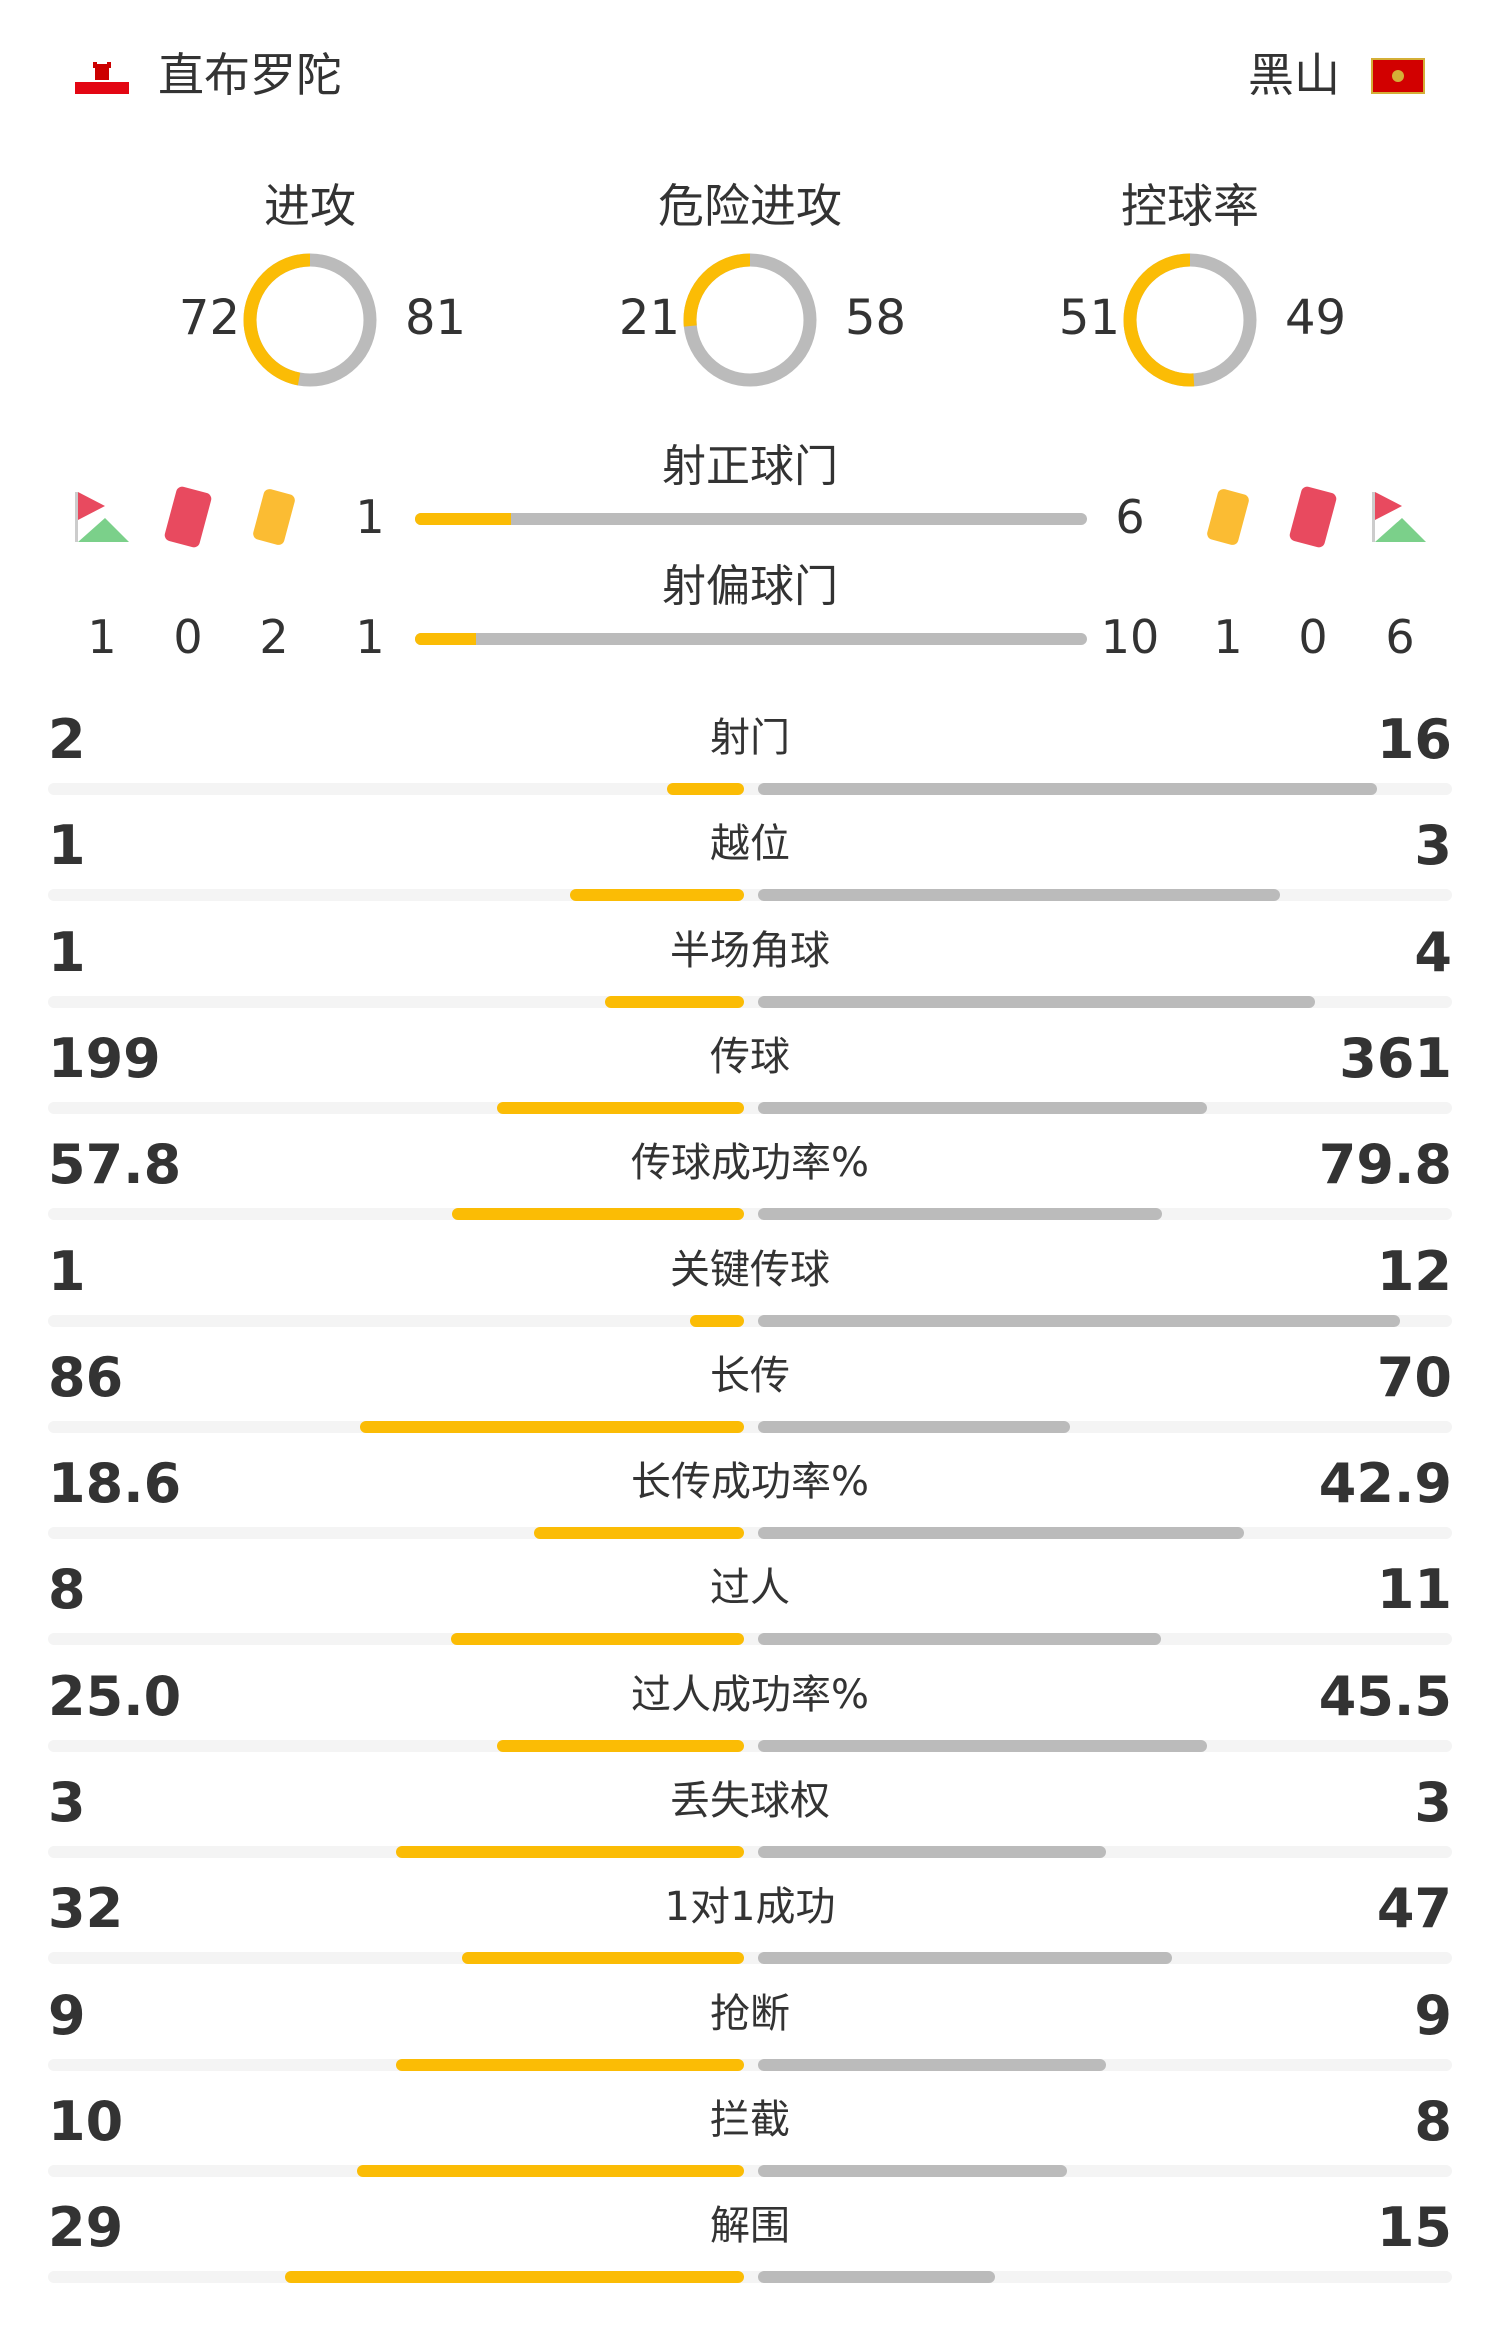  I want to click on stat-row: 9 抢断 9, so click(750, 2037).